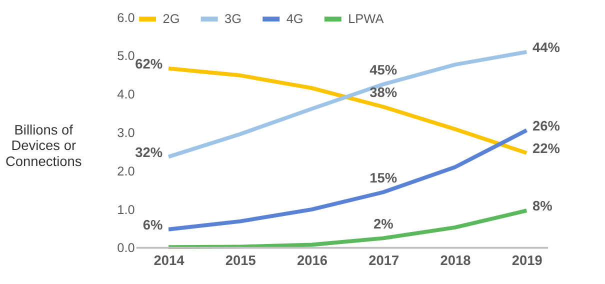 This screenshot has height=284, width=605. Describe the element at coordinates (126, 132) in the screenshot. I see `y-tick-label: 3.0` at that location.